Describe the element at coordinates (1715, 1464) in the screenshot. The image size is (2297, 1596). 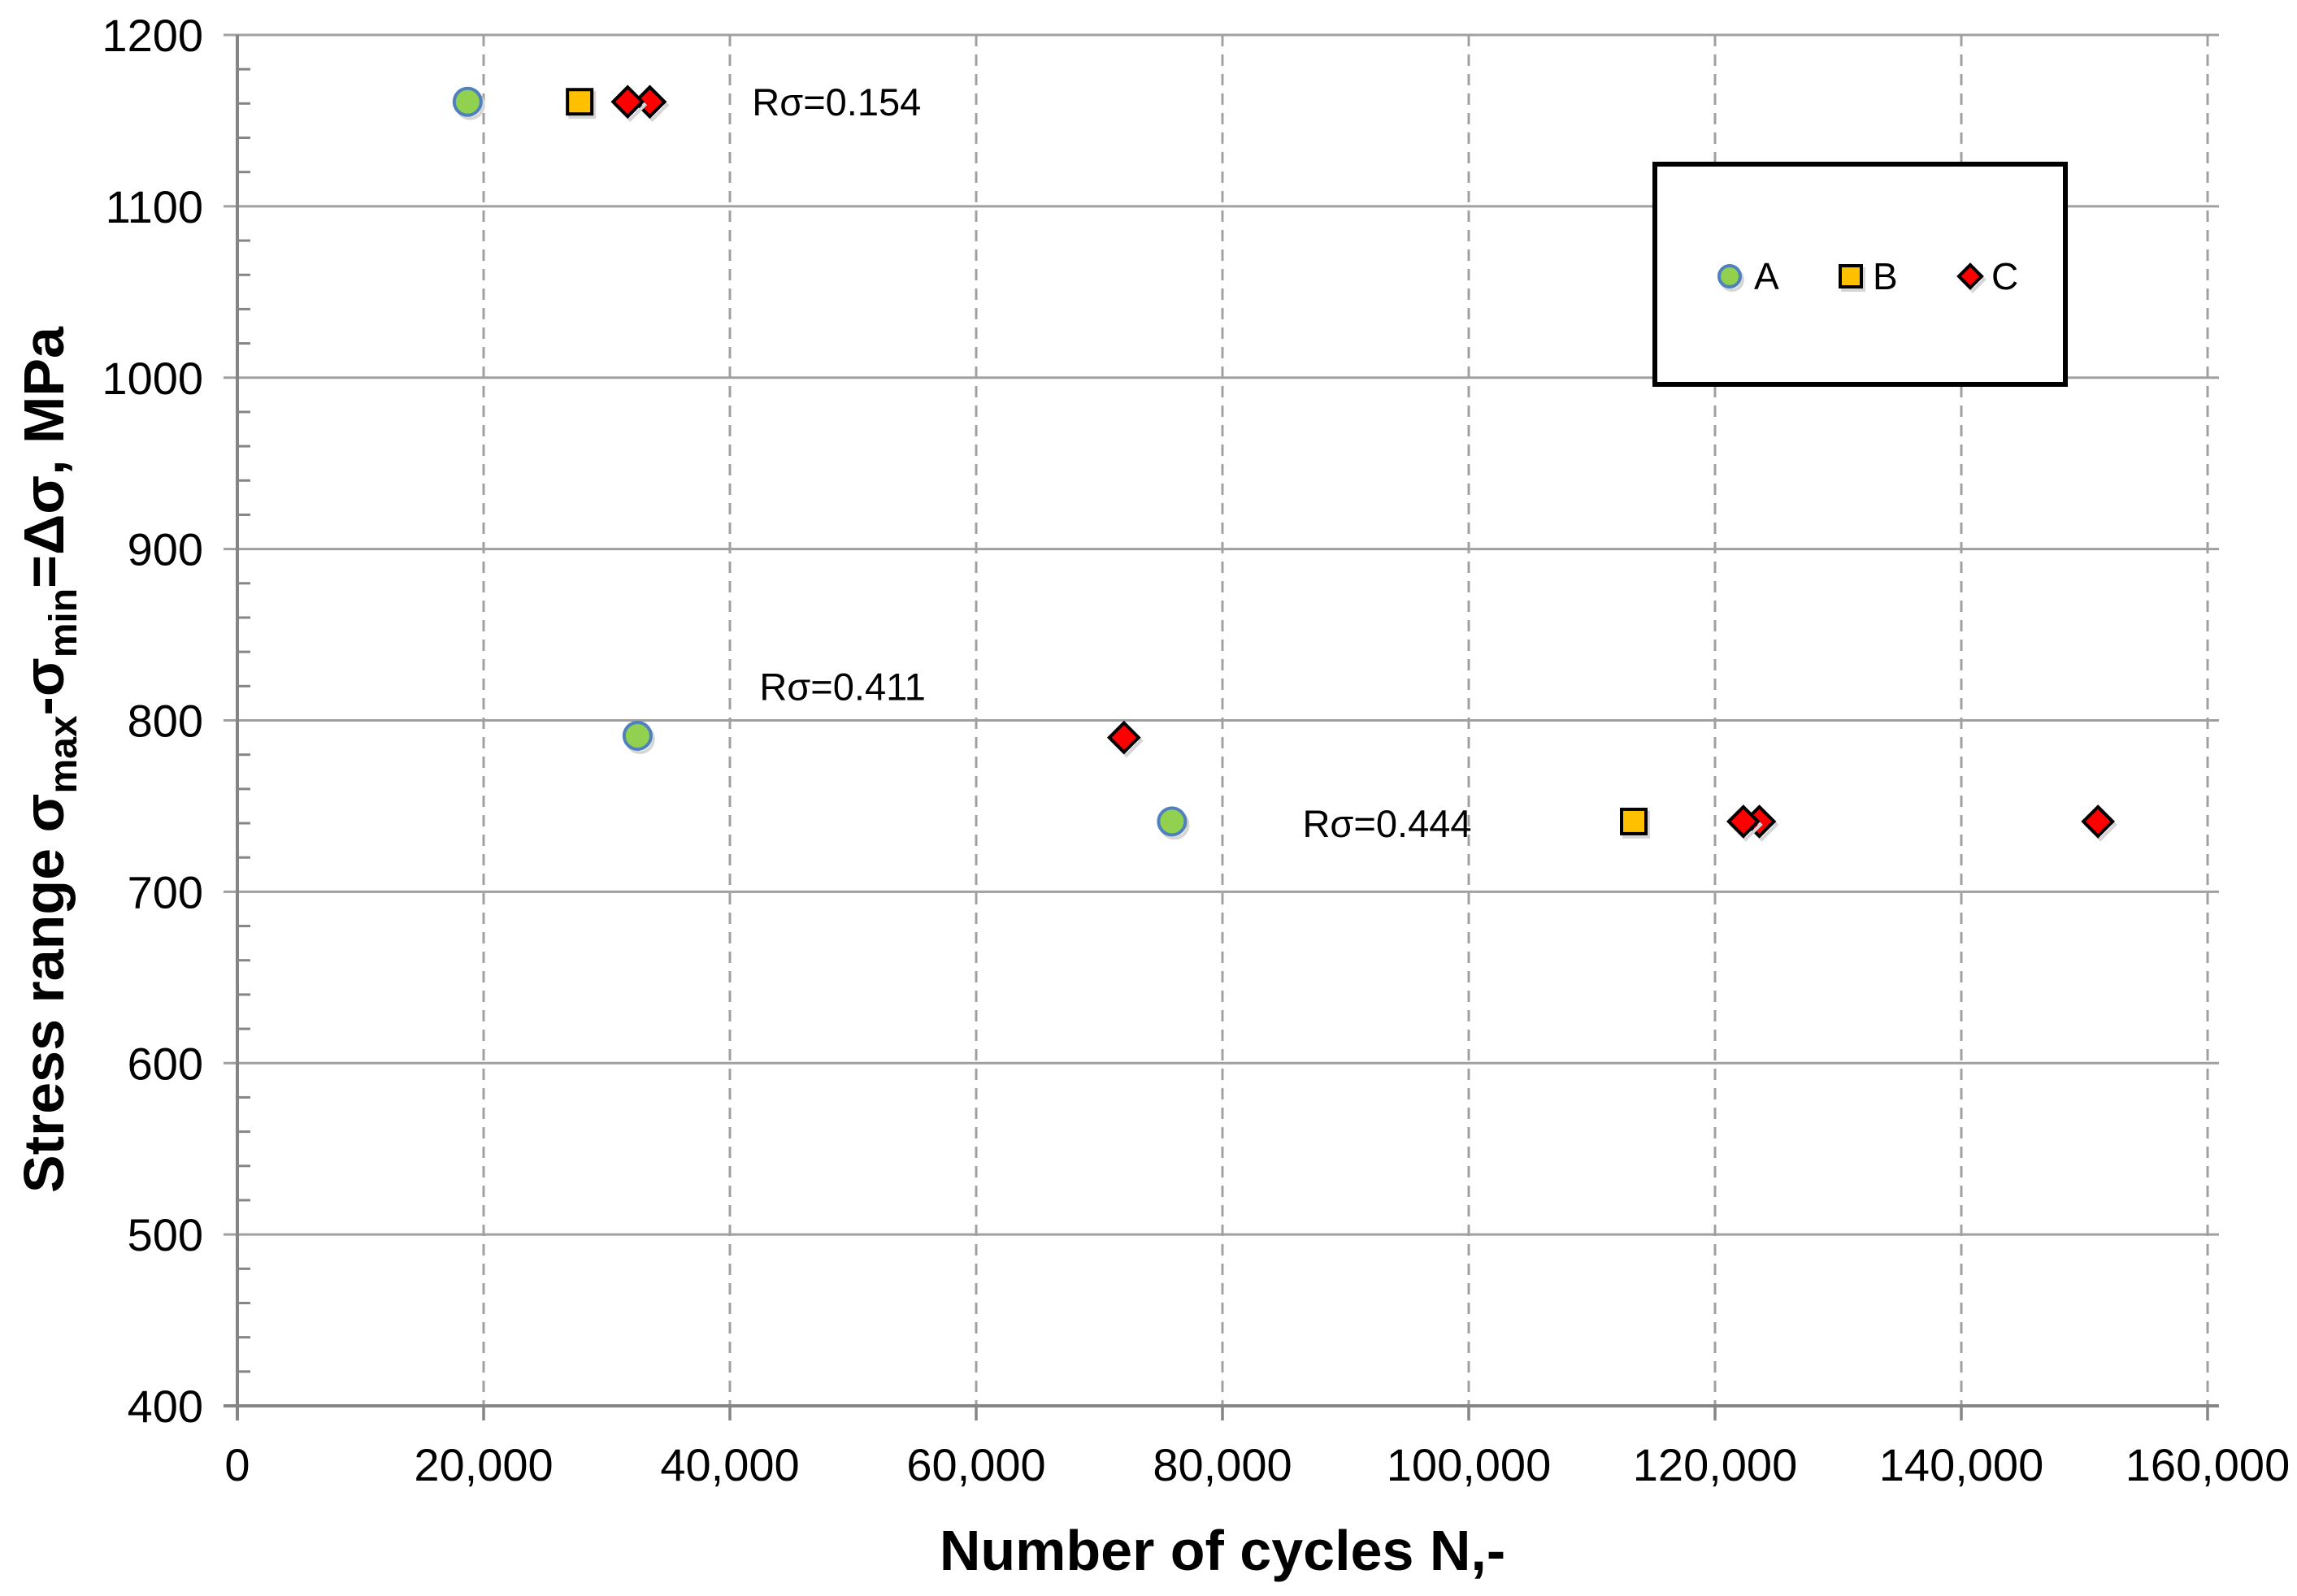
I see `x-tick-label-120,000: 120,000` at that location.